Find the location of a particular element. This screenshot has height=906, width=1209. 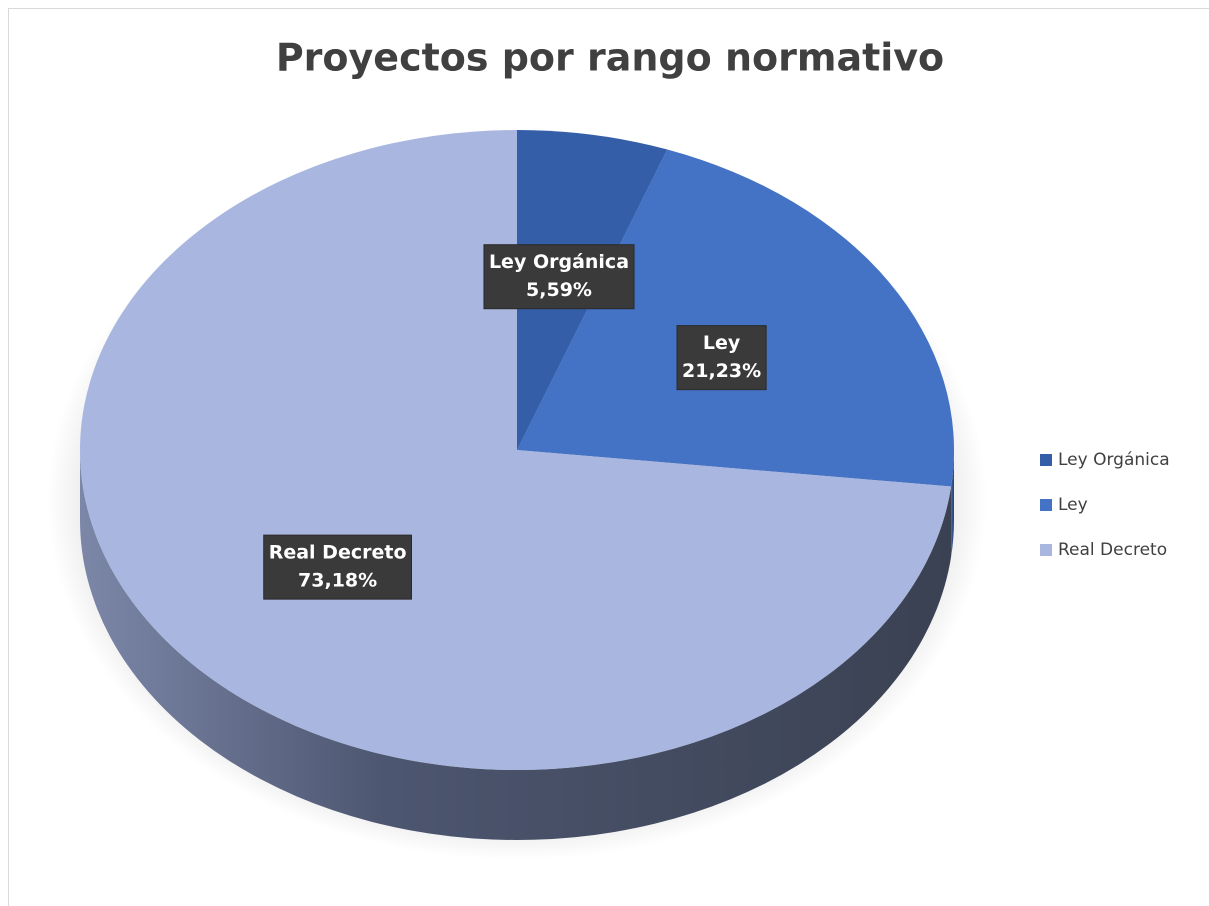

data-label-value: 21,23% is located at coordinates (721, 371).